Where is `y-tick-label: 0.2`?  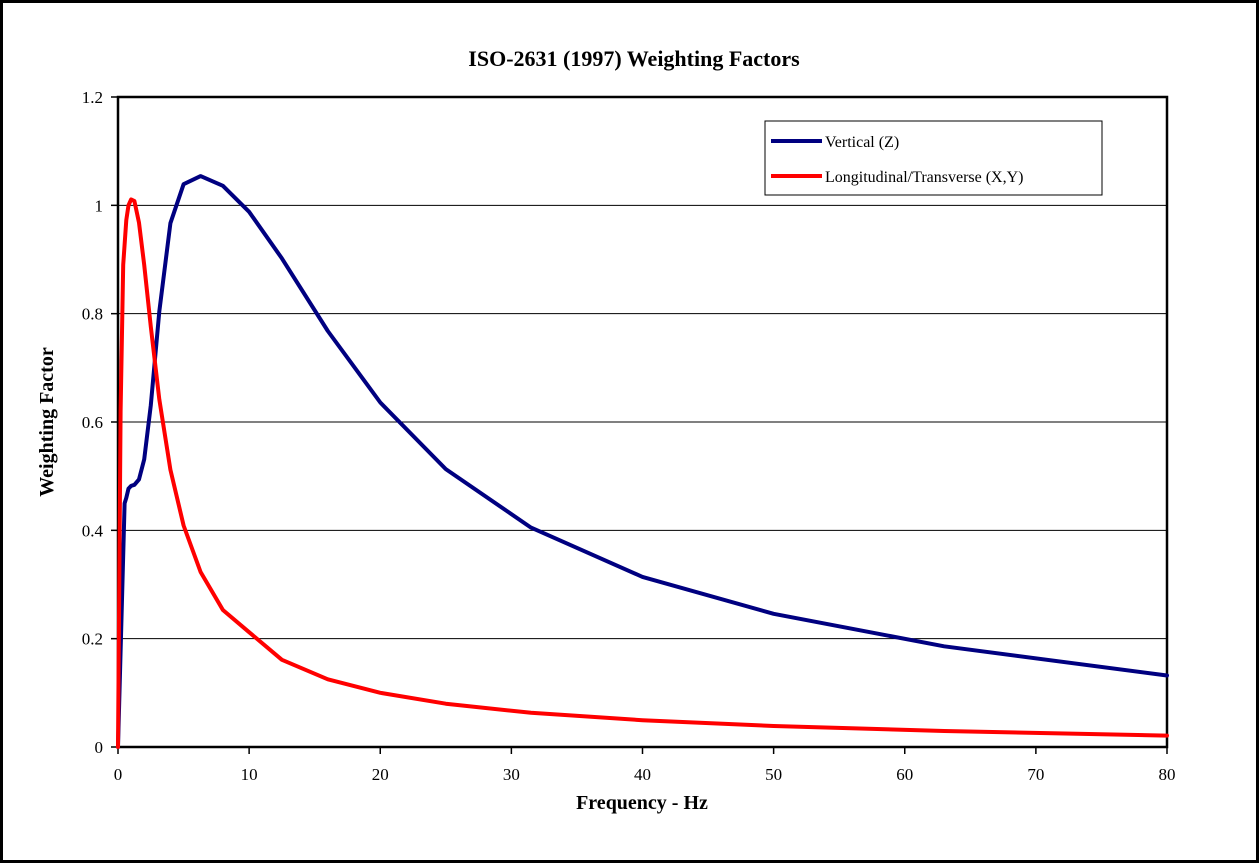
y-tick-label: 0.2 is located at coordinates (92, 639).